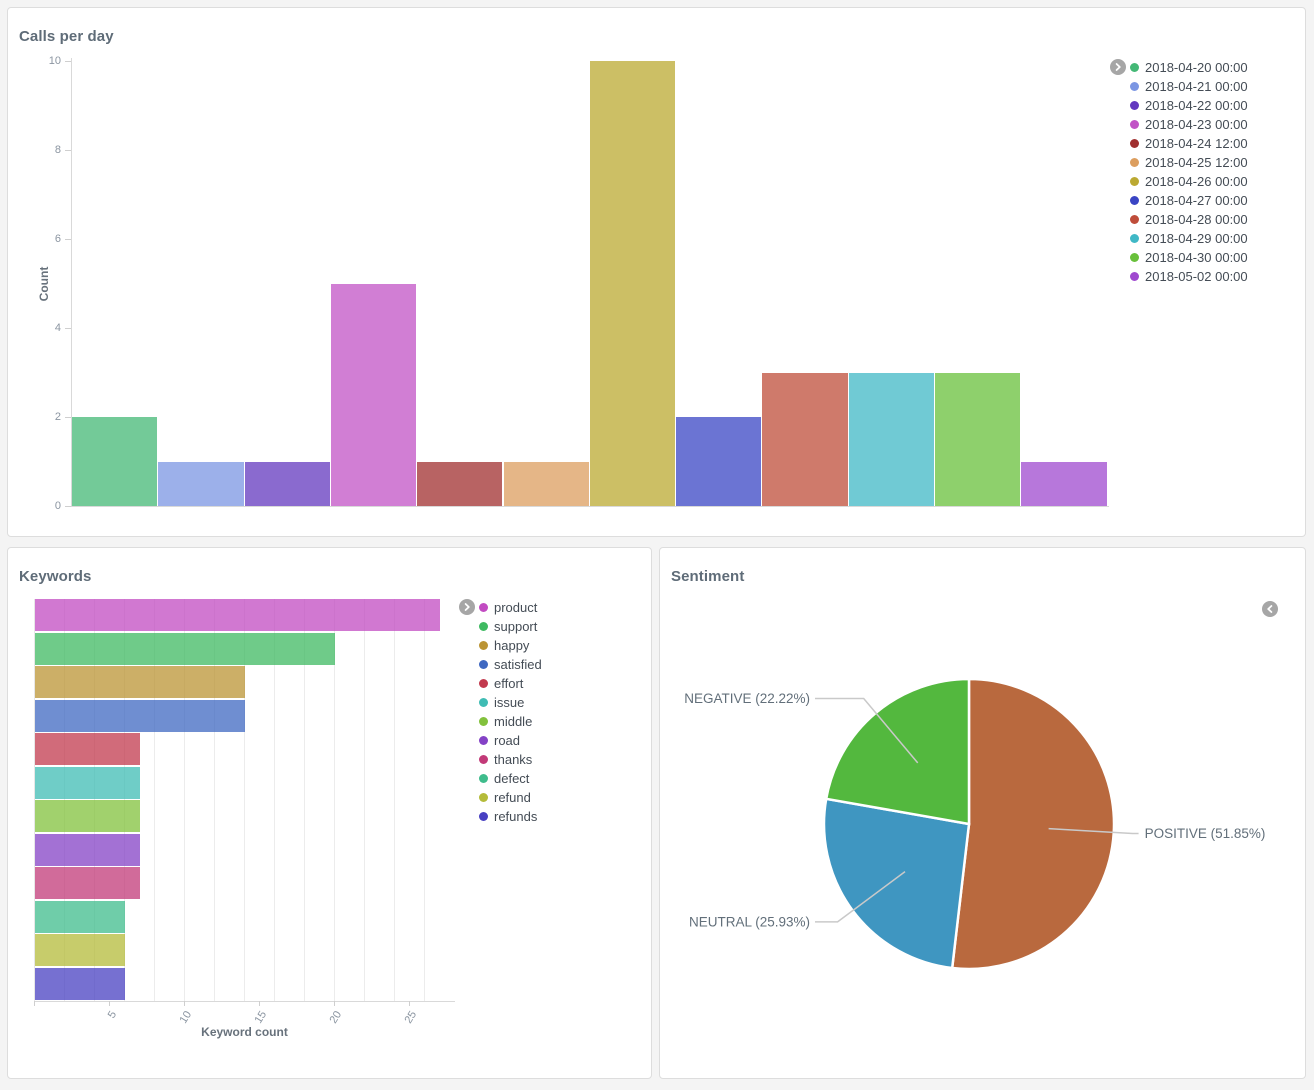 The width and height of the screenshot is (1314, 1090). I want to click on legend-item-happy: happy, so click(510, 645).